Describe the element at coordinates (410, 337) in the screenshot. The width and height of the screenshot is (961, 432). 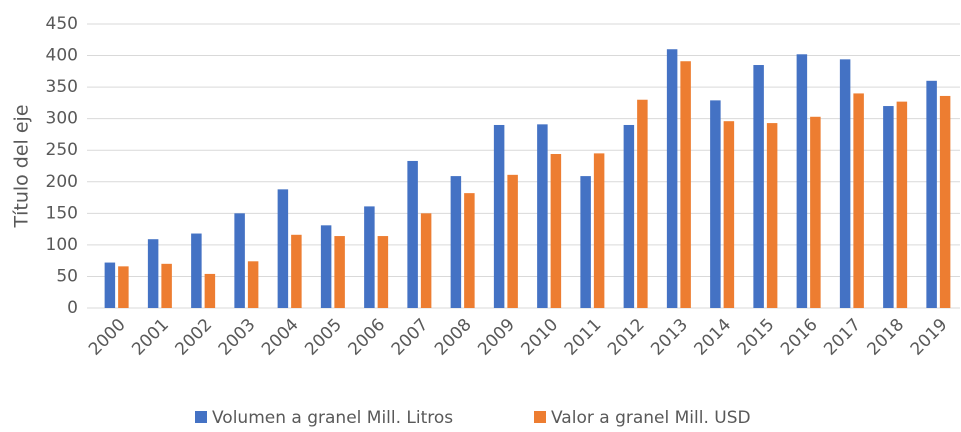
I see `x-tick-label: 2007` at that location.